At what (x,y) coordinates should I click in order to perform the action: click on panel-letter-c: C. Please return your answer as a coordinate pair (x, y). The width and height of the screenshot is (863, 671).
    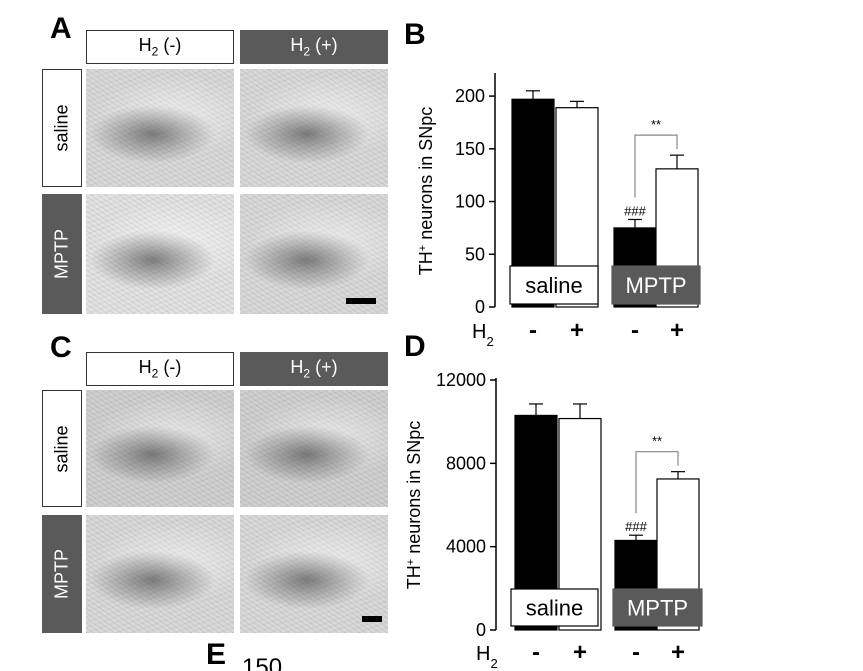
    Looking at the image, I should click on (61, 347).